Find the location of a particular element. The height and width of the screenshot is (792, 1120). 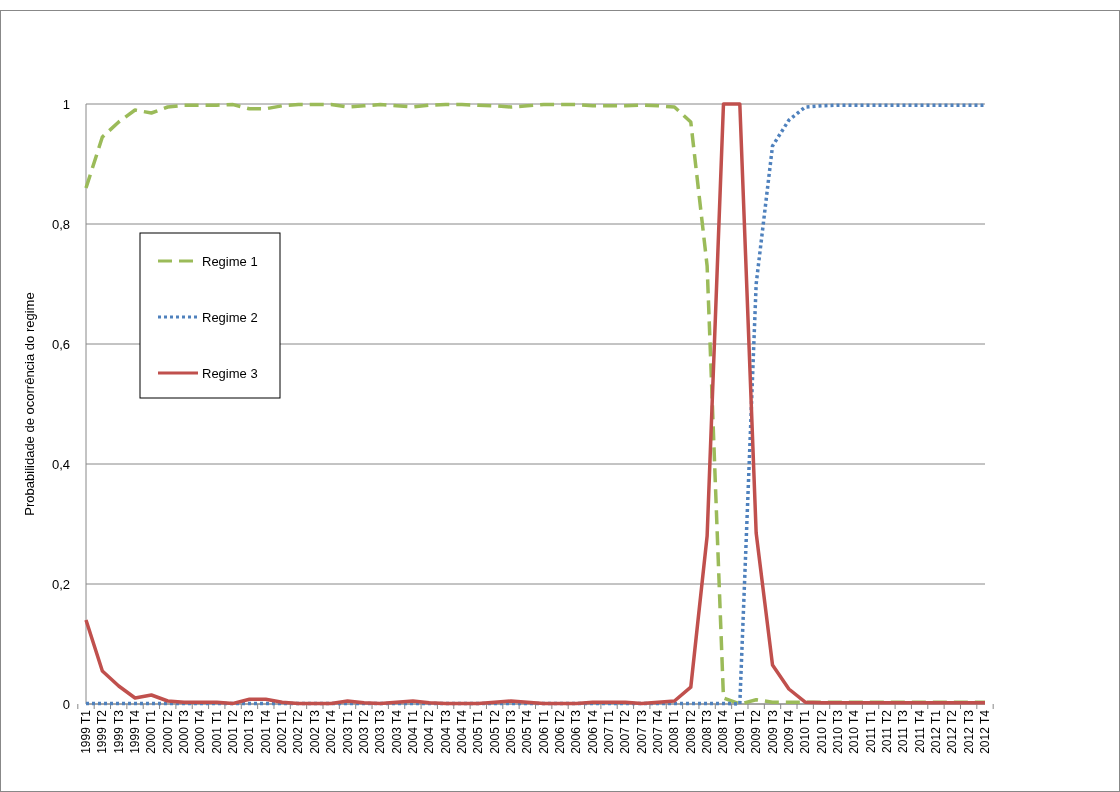

x-tick-label: 2003 T4 is located at coordinates (396, 731).